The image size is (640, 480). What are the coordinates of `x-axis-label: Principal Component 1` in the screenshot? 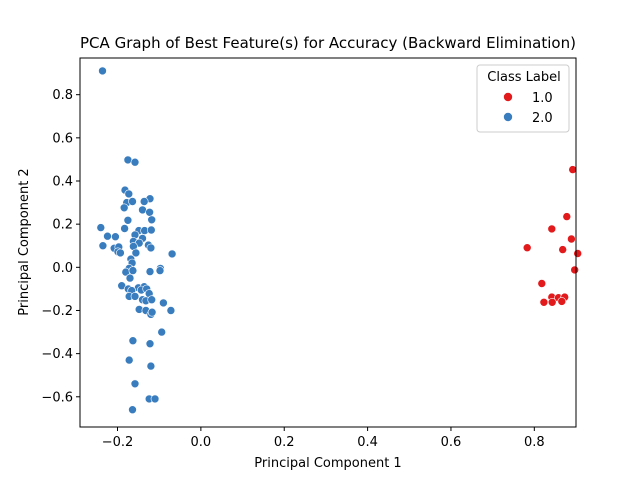 It's located at (327, 463).